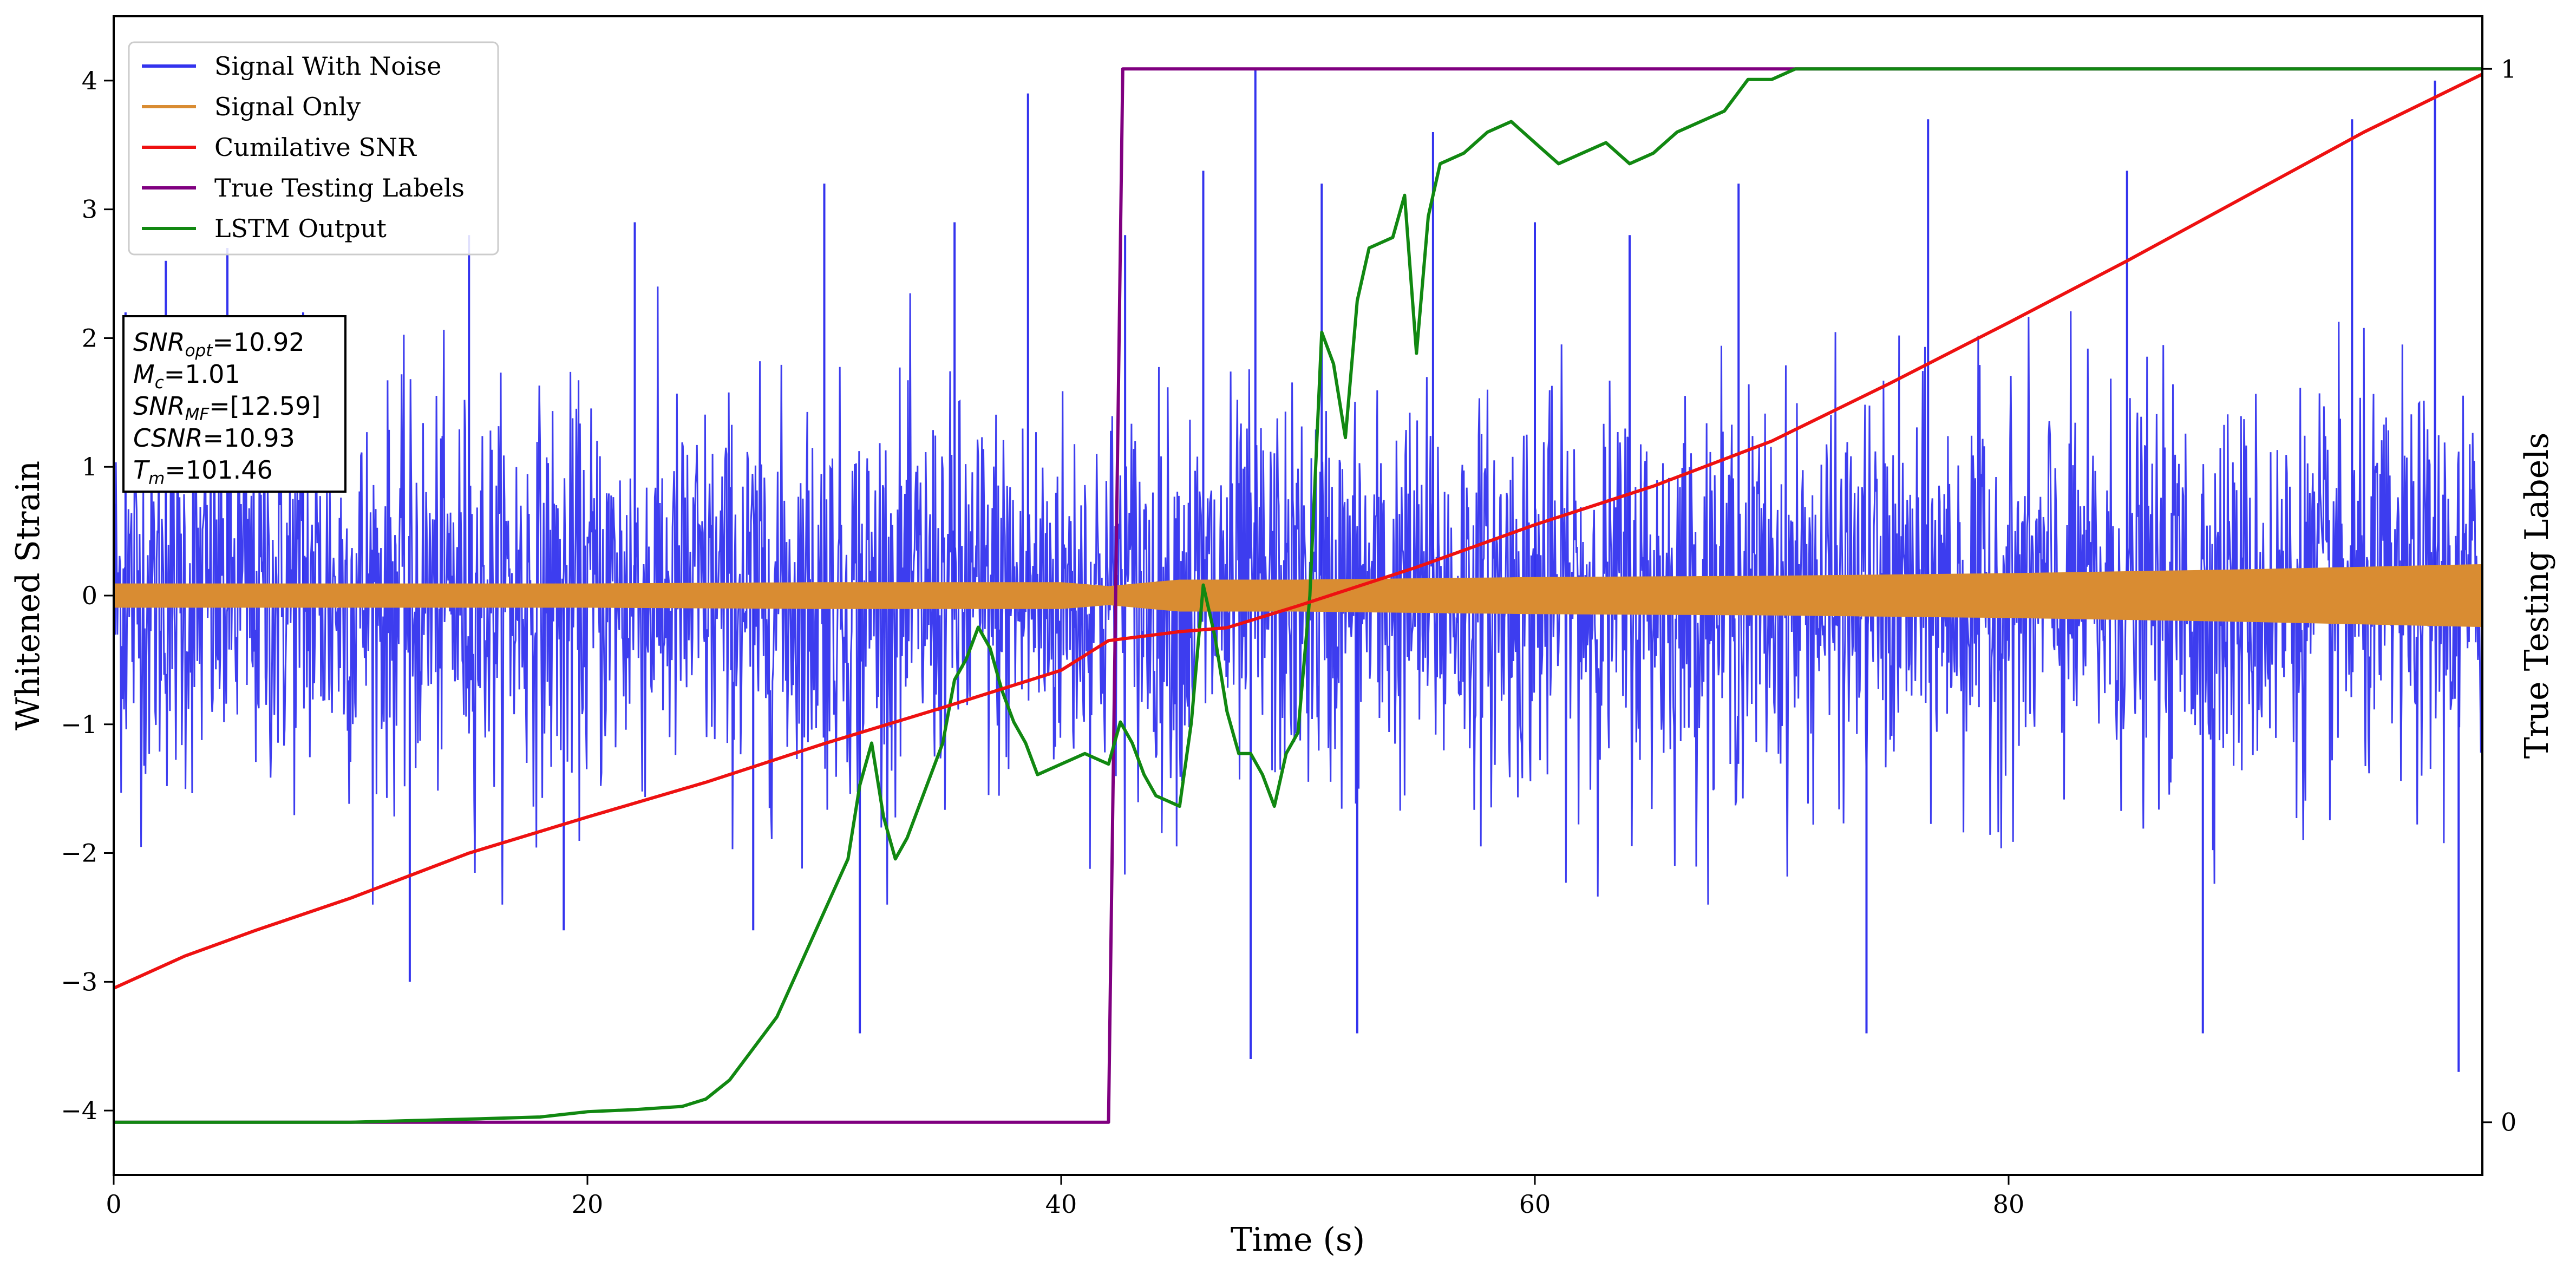  I want to click on annotation-line: Tm=101.46, so click(203, 471).